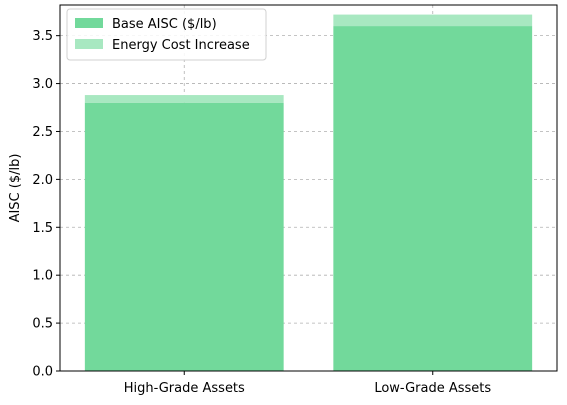 The width and height of the screenshot is (567, 405). What do you see at coordinates (164, 24) in the screenshot?
I see `legend-label: Base AISC ($/lb)` at bounding box center [164, 24].